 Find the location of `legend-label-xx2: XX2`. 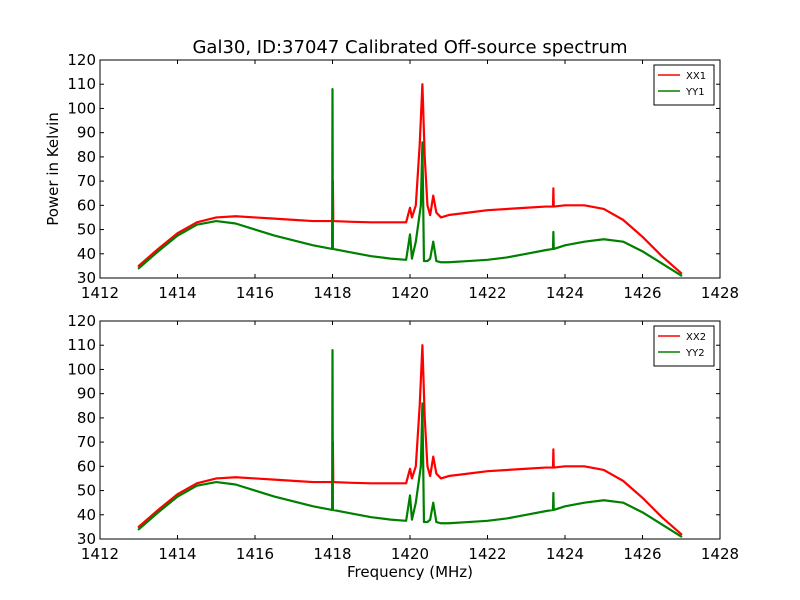

legend-label-xx2: XX2 is located at coordinates (696, 337).